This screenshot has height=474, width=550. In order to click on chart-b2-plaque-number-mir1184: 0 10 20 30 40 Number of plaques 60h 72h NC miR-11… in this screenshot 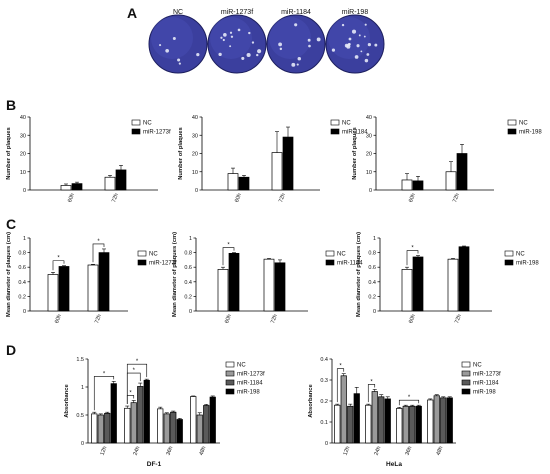, I will do `click(273, 159)`.